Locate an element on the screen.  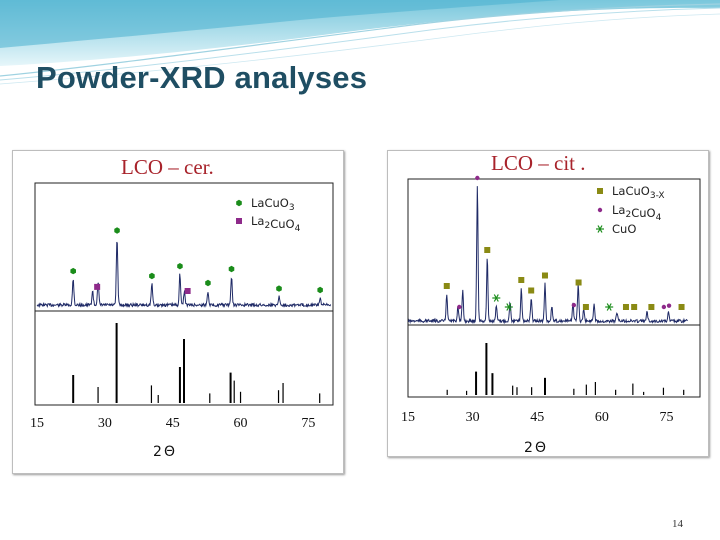
legend-label: LaCuO3 is located at coordinates (273, 204).